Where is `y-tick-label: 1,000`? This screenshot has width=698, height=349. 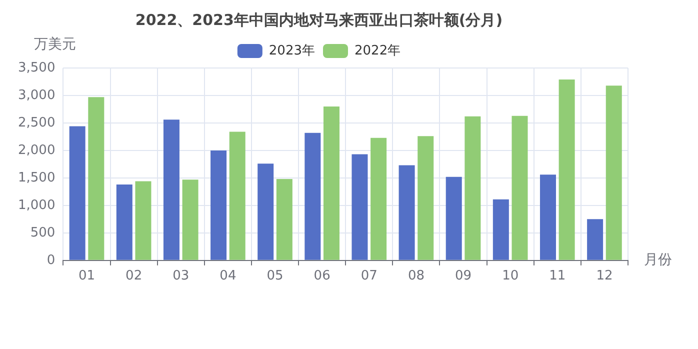
y-tick-label: 1,000 is located at coordinates (37, 205).